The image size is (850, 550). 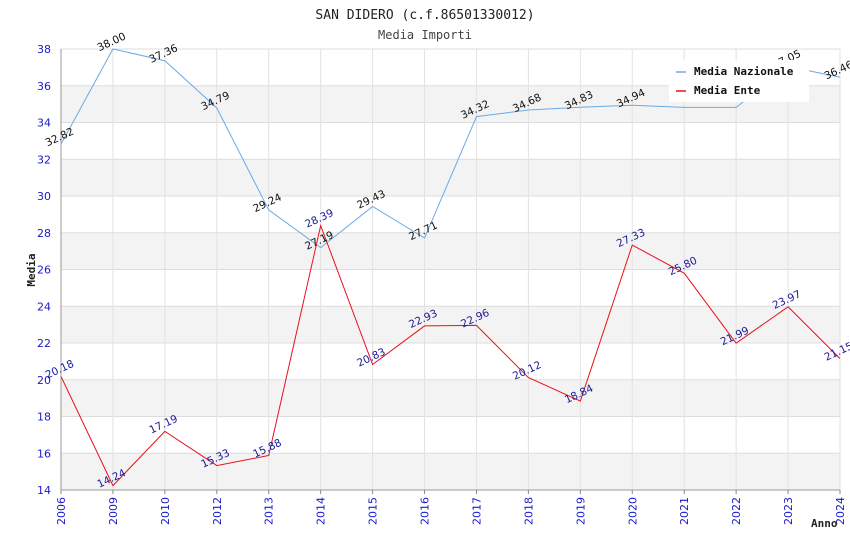 I want to click on legend-label-media-nazionale: Media Nazionale, so click(x=744, y=71).